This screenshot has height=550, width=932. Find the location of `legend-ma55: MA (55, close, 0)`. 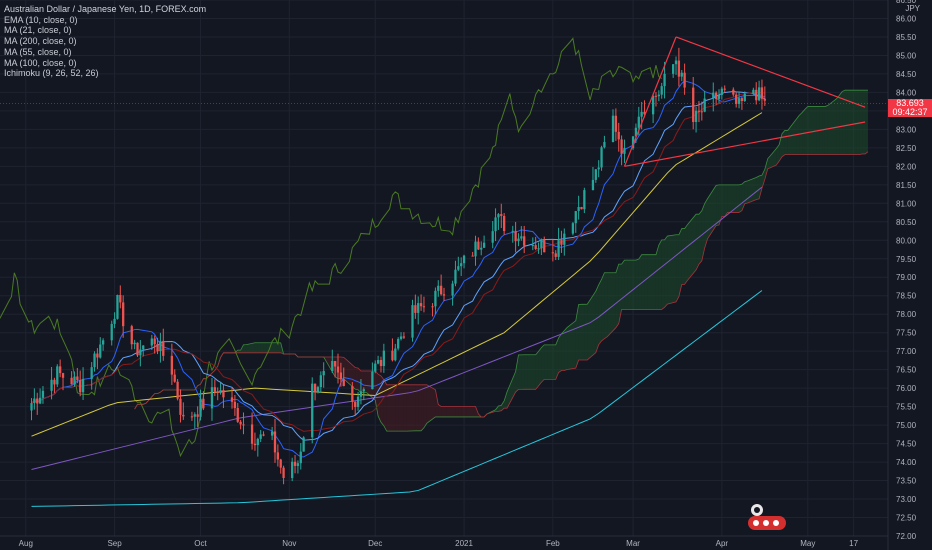

legend-ma55: MA (55, close, 0) is located at coordinates (38, 51).